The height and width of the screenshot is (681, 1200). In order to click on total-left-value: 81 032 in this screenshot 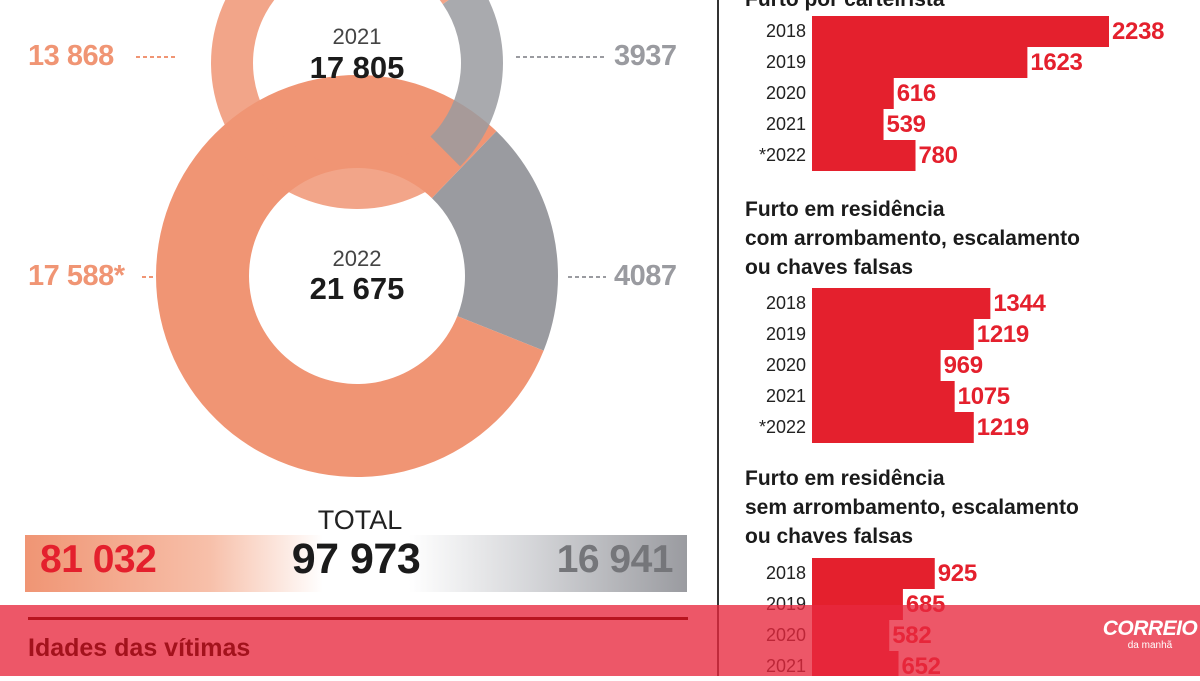, I will do `click(98, 559)`.